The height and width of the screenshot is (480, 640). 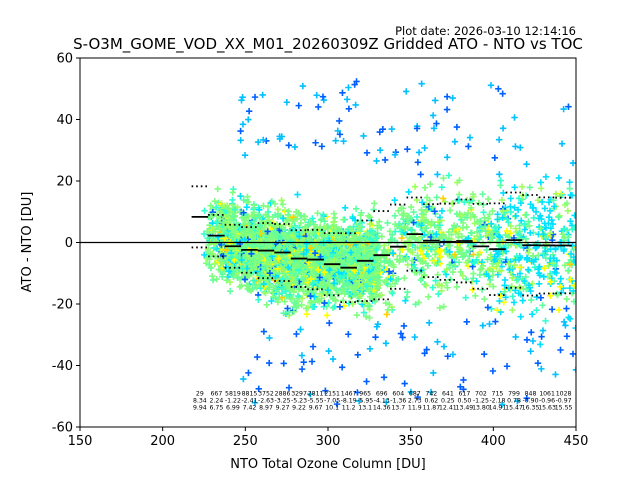 I want to click on bin-count-label: 742, so click(x=431, y=394).